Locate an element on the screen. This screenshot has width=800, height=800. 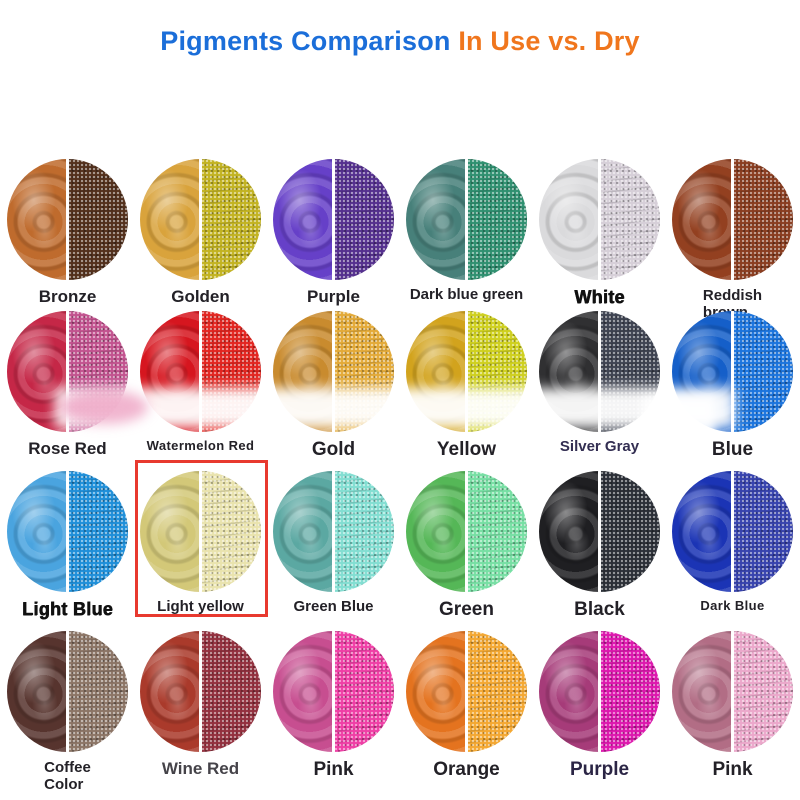
pigment-cell-yellow: Yellow is located at coordinates (466, 384).